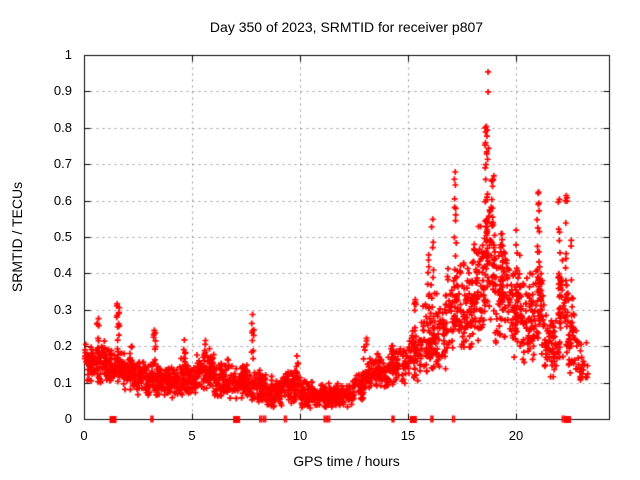 This screenshot has height=480, width=640. I want to click on x-tick-label: 0, so click(84, 435).